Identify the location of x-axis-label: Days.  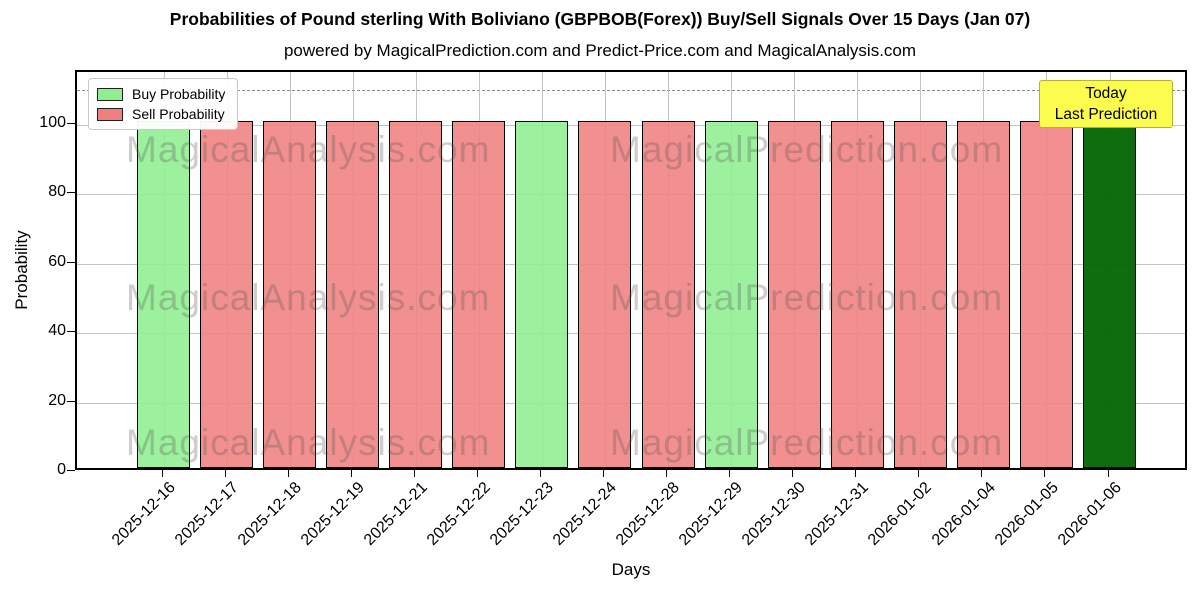
(631, 569).